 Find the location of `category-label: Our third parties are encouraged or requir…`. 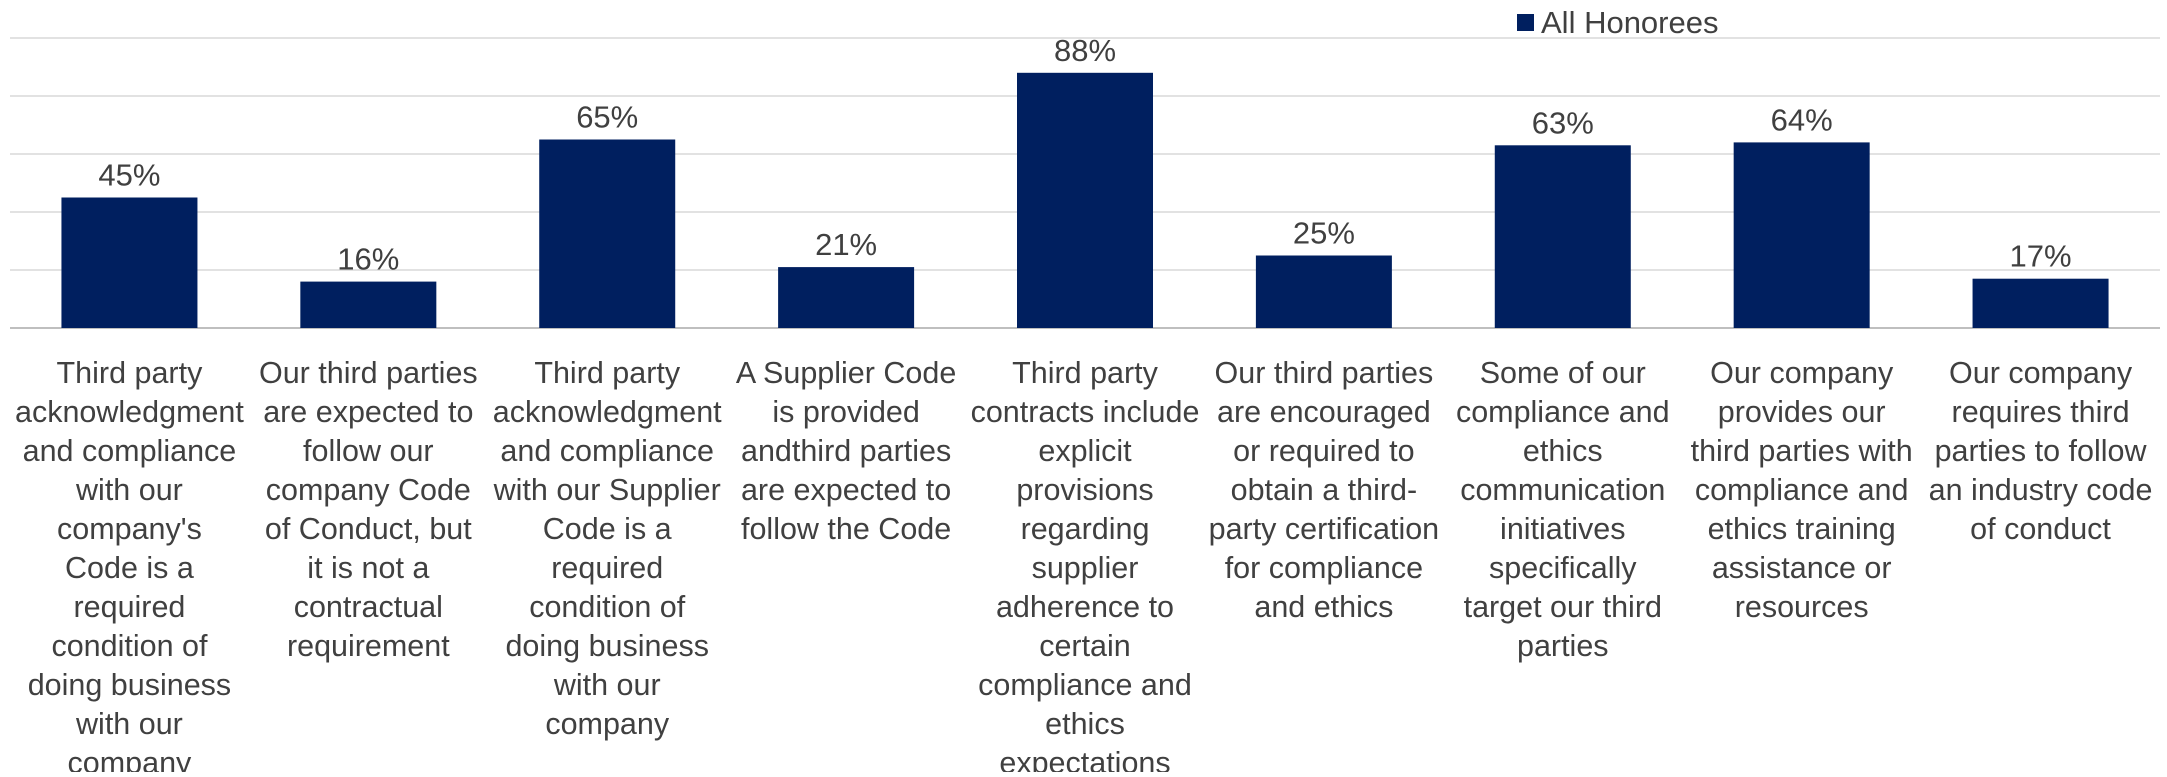

category-label: Our third parties are encouraged or requir… is located at coordinates (1324, 490).